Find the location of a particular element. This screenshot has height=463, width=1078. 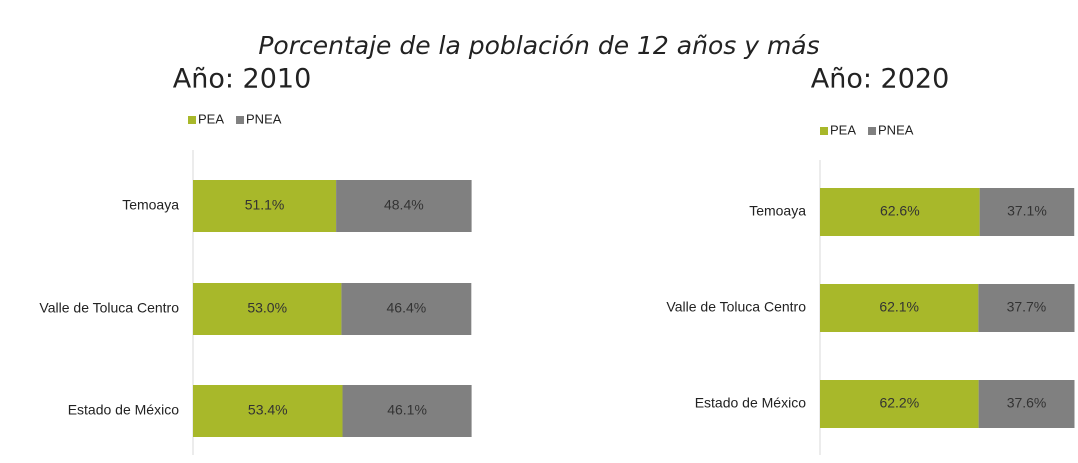

value-label: 37.6% is located at coordinates (1027, 403).